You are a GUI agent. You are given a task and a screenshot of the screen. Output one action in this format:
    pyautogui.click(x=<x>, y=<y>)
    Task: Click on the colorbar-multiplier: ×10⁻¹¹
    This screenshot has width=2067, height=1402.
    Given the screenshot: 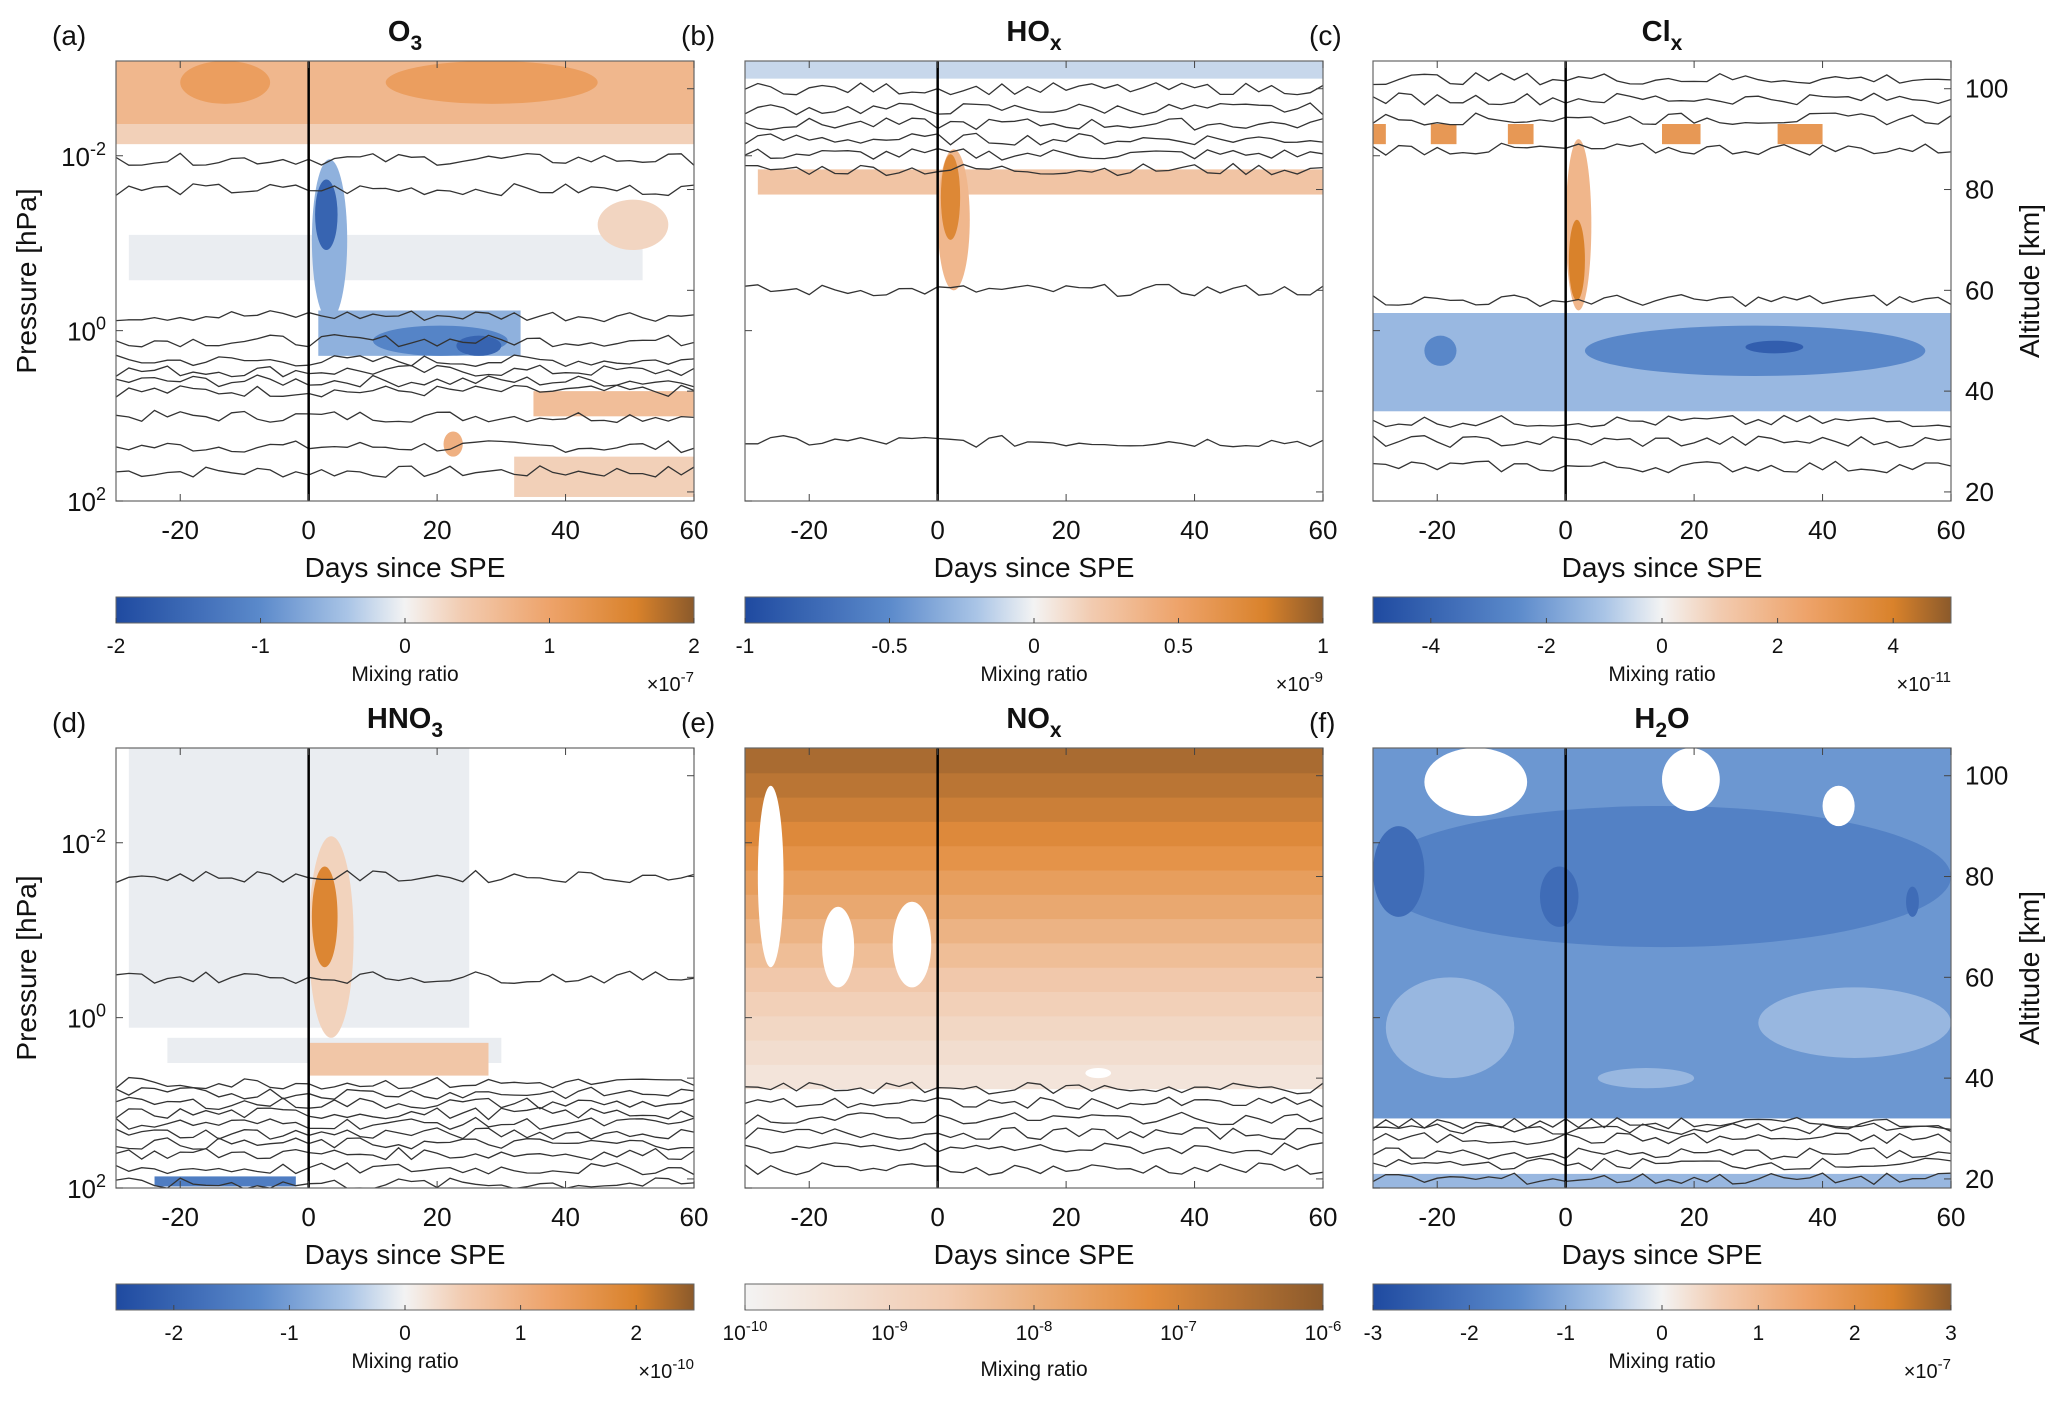 What is the action you would take?
    pyautogui.click(x=1923, y=682)
    